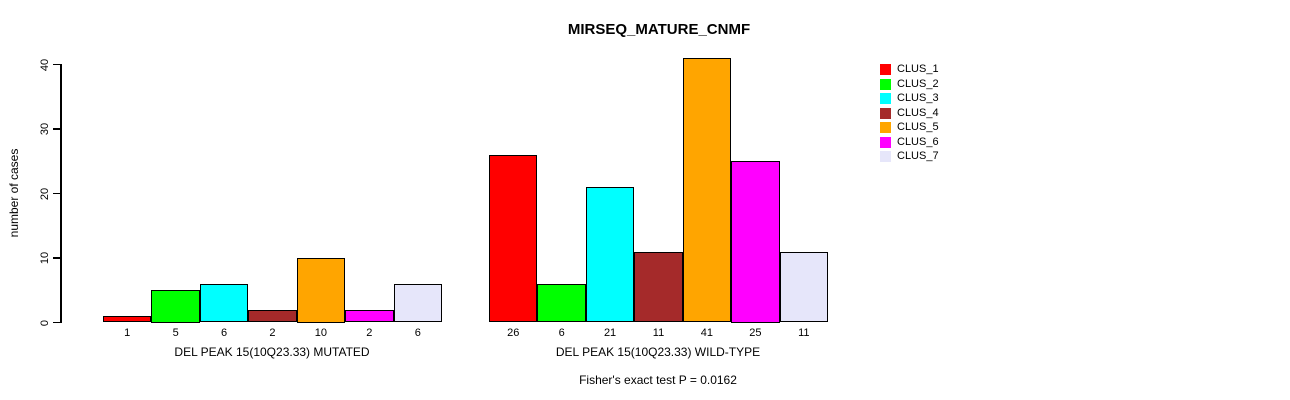  I want to click on legend-label: CLUS_7, so click(918, 156).